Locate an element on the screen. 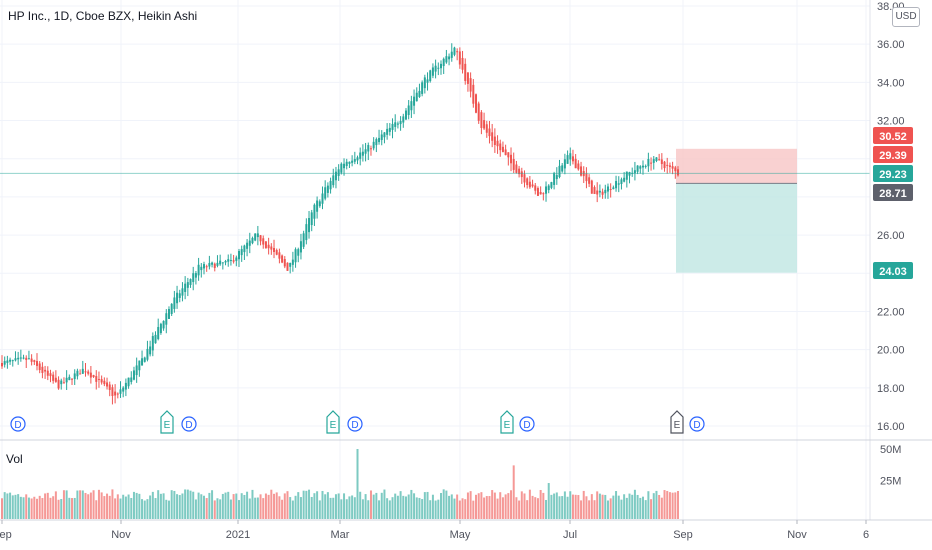 The image size is (932, 550). time-axis: Sep Nov 2021 Mar May Jul Sep Nov 6 is located at coordinates (434, 530).